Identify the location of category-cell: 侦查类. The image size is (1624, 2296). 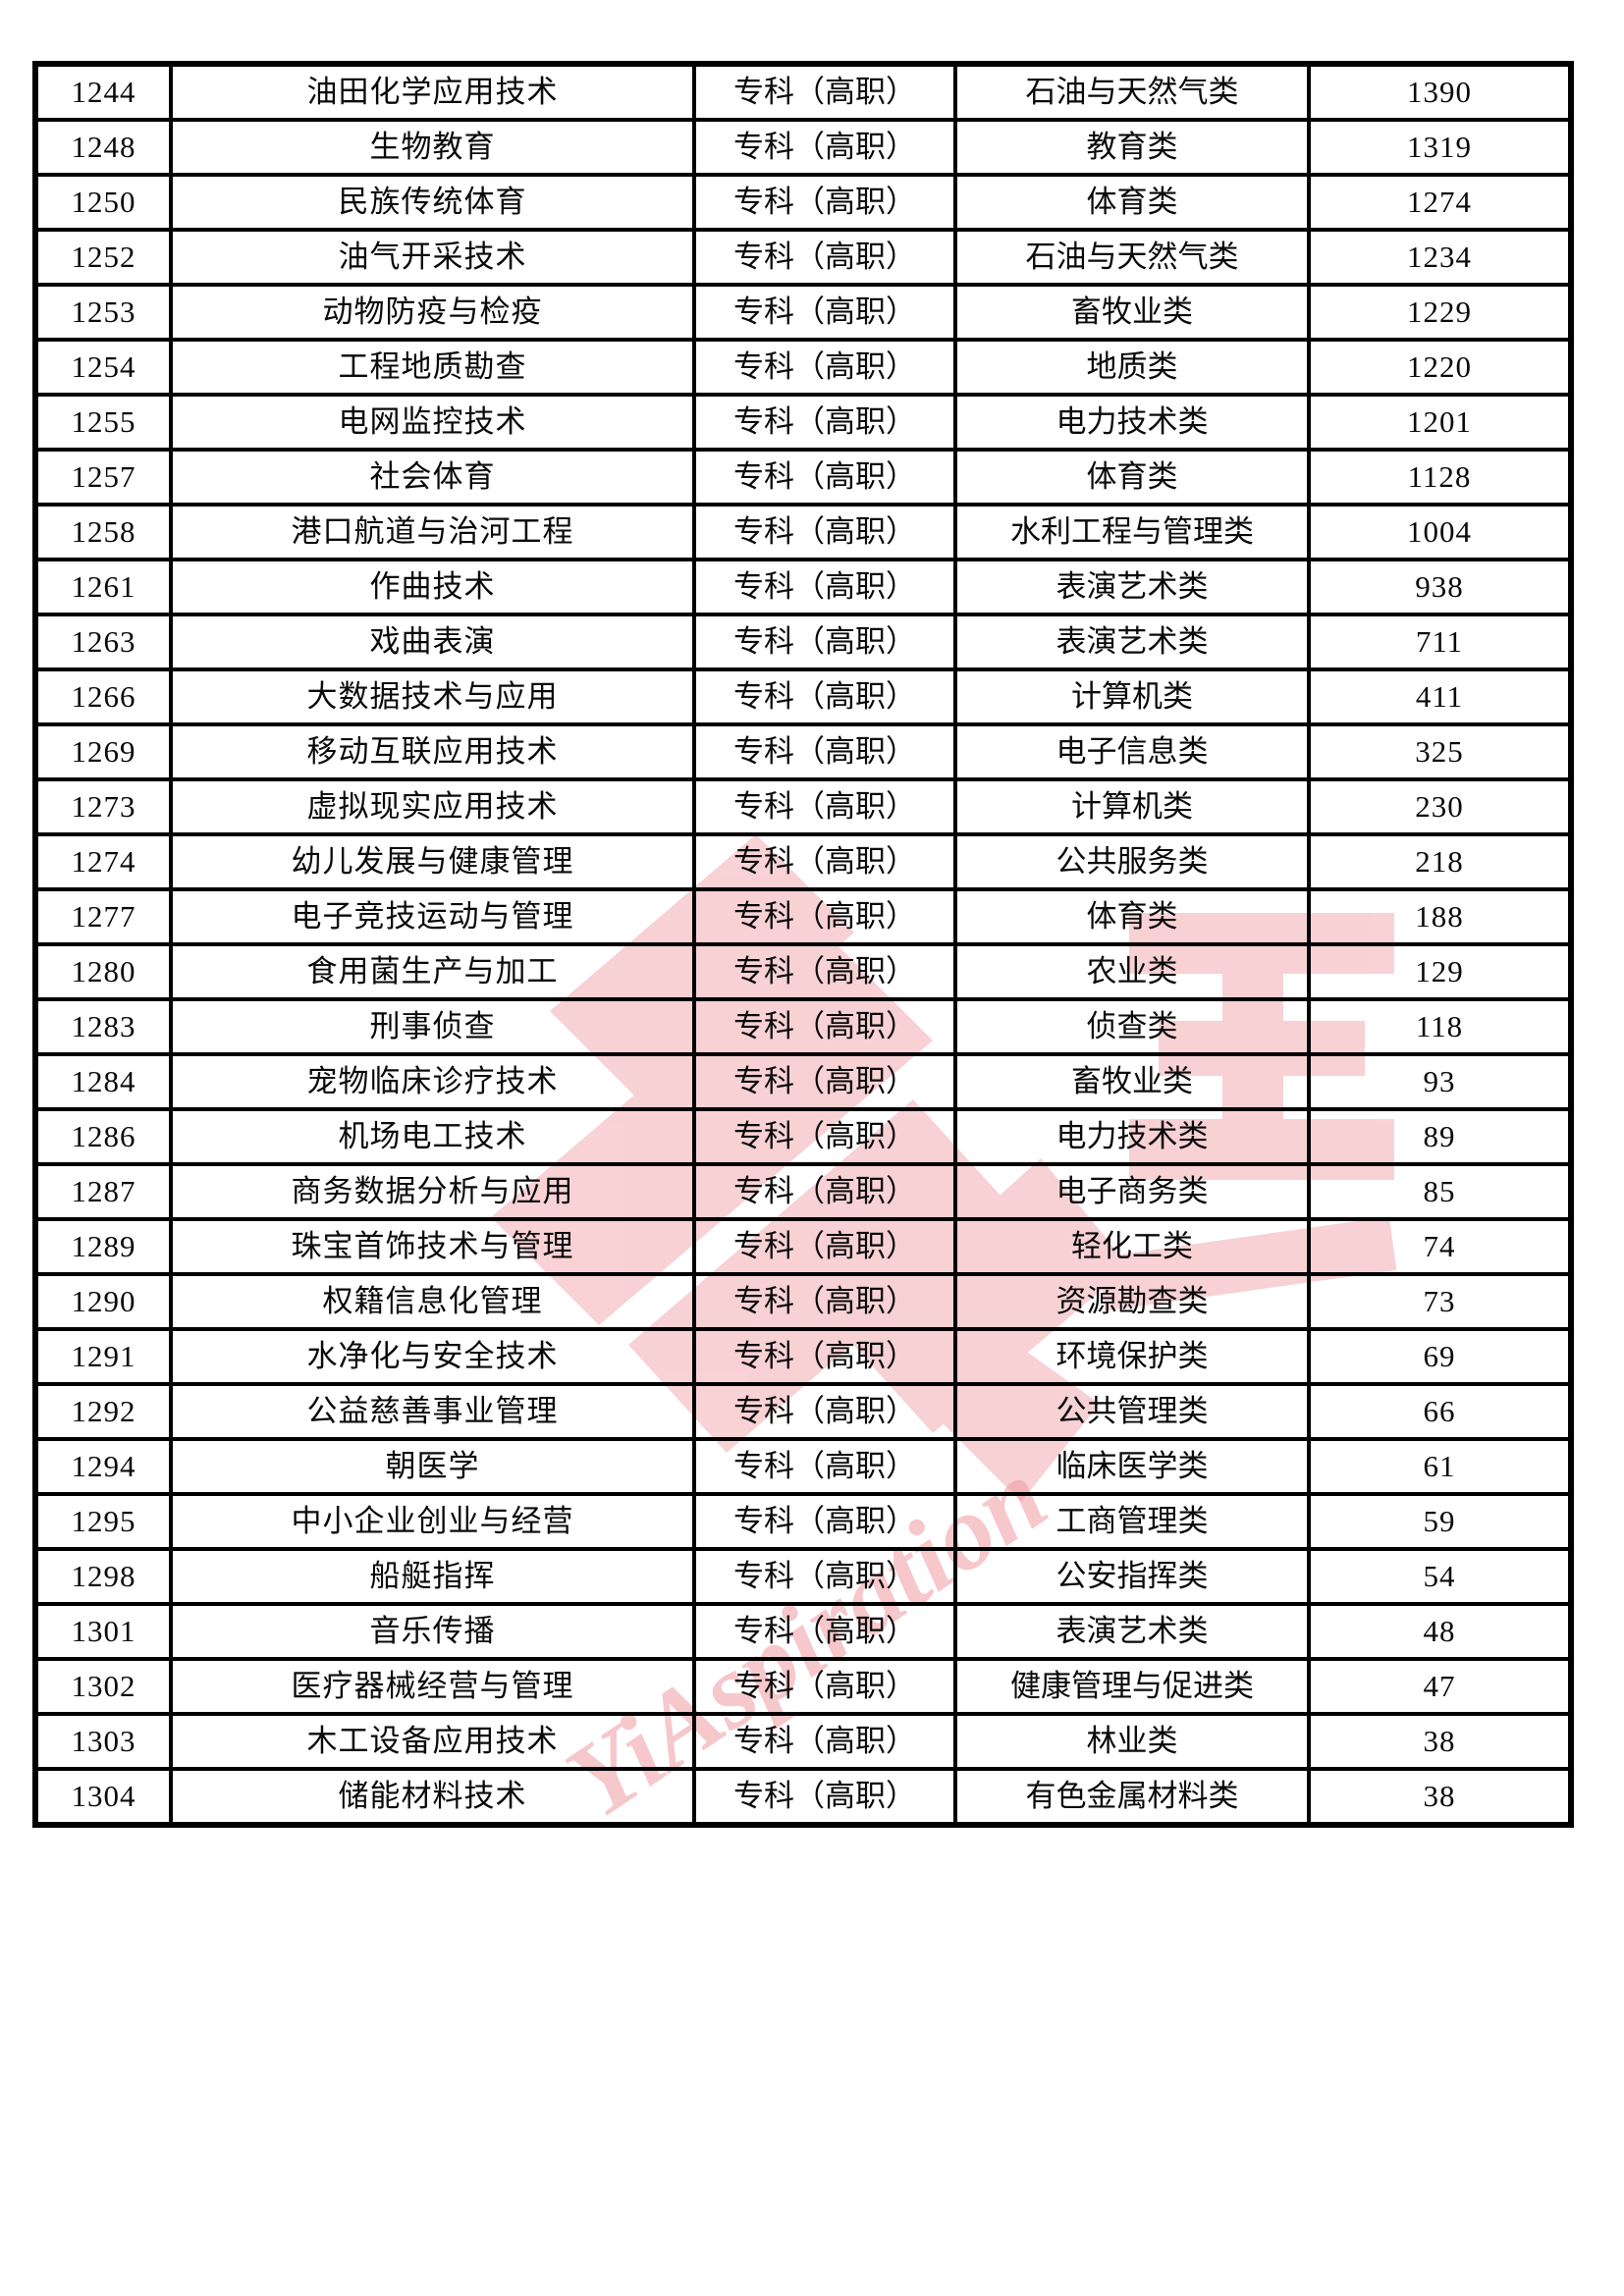
(1132, 1027).